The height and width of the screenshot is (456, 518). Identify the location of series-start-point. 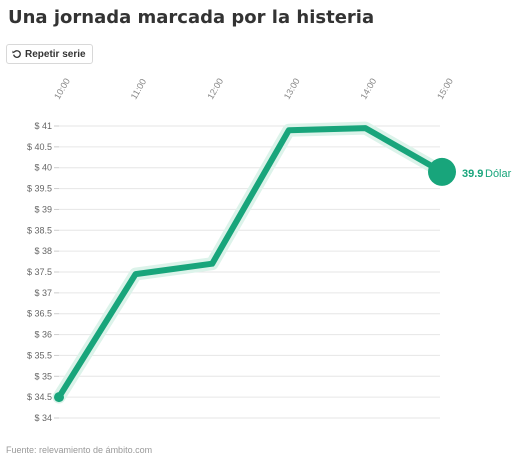
(59, 397).